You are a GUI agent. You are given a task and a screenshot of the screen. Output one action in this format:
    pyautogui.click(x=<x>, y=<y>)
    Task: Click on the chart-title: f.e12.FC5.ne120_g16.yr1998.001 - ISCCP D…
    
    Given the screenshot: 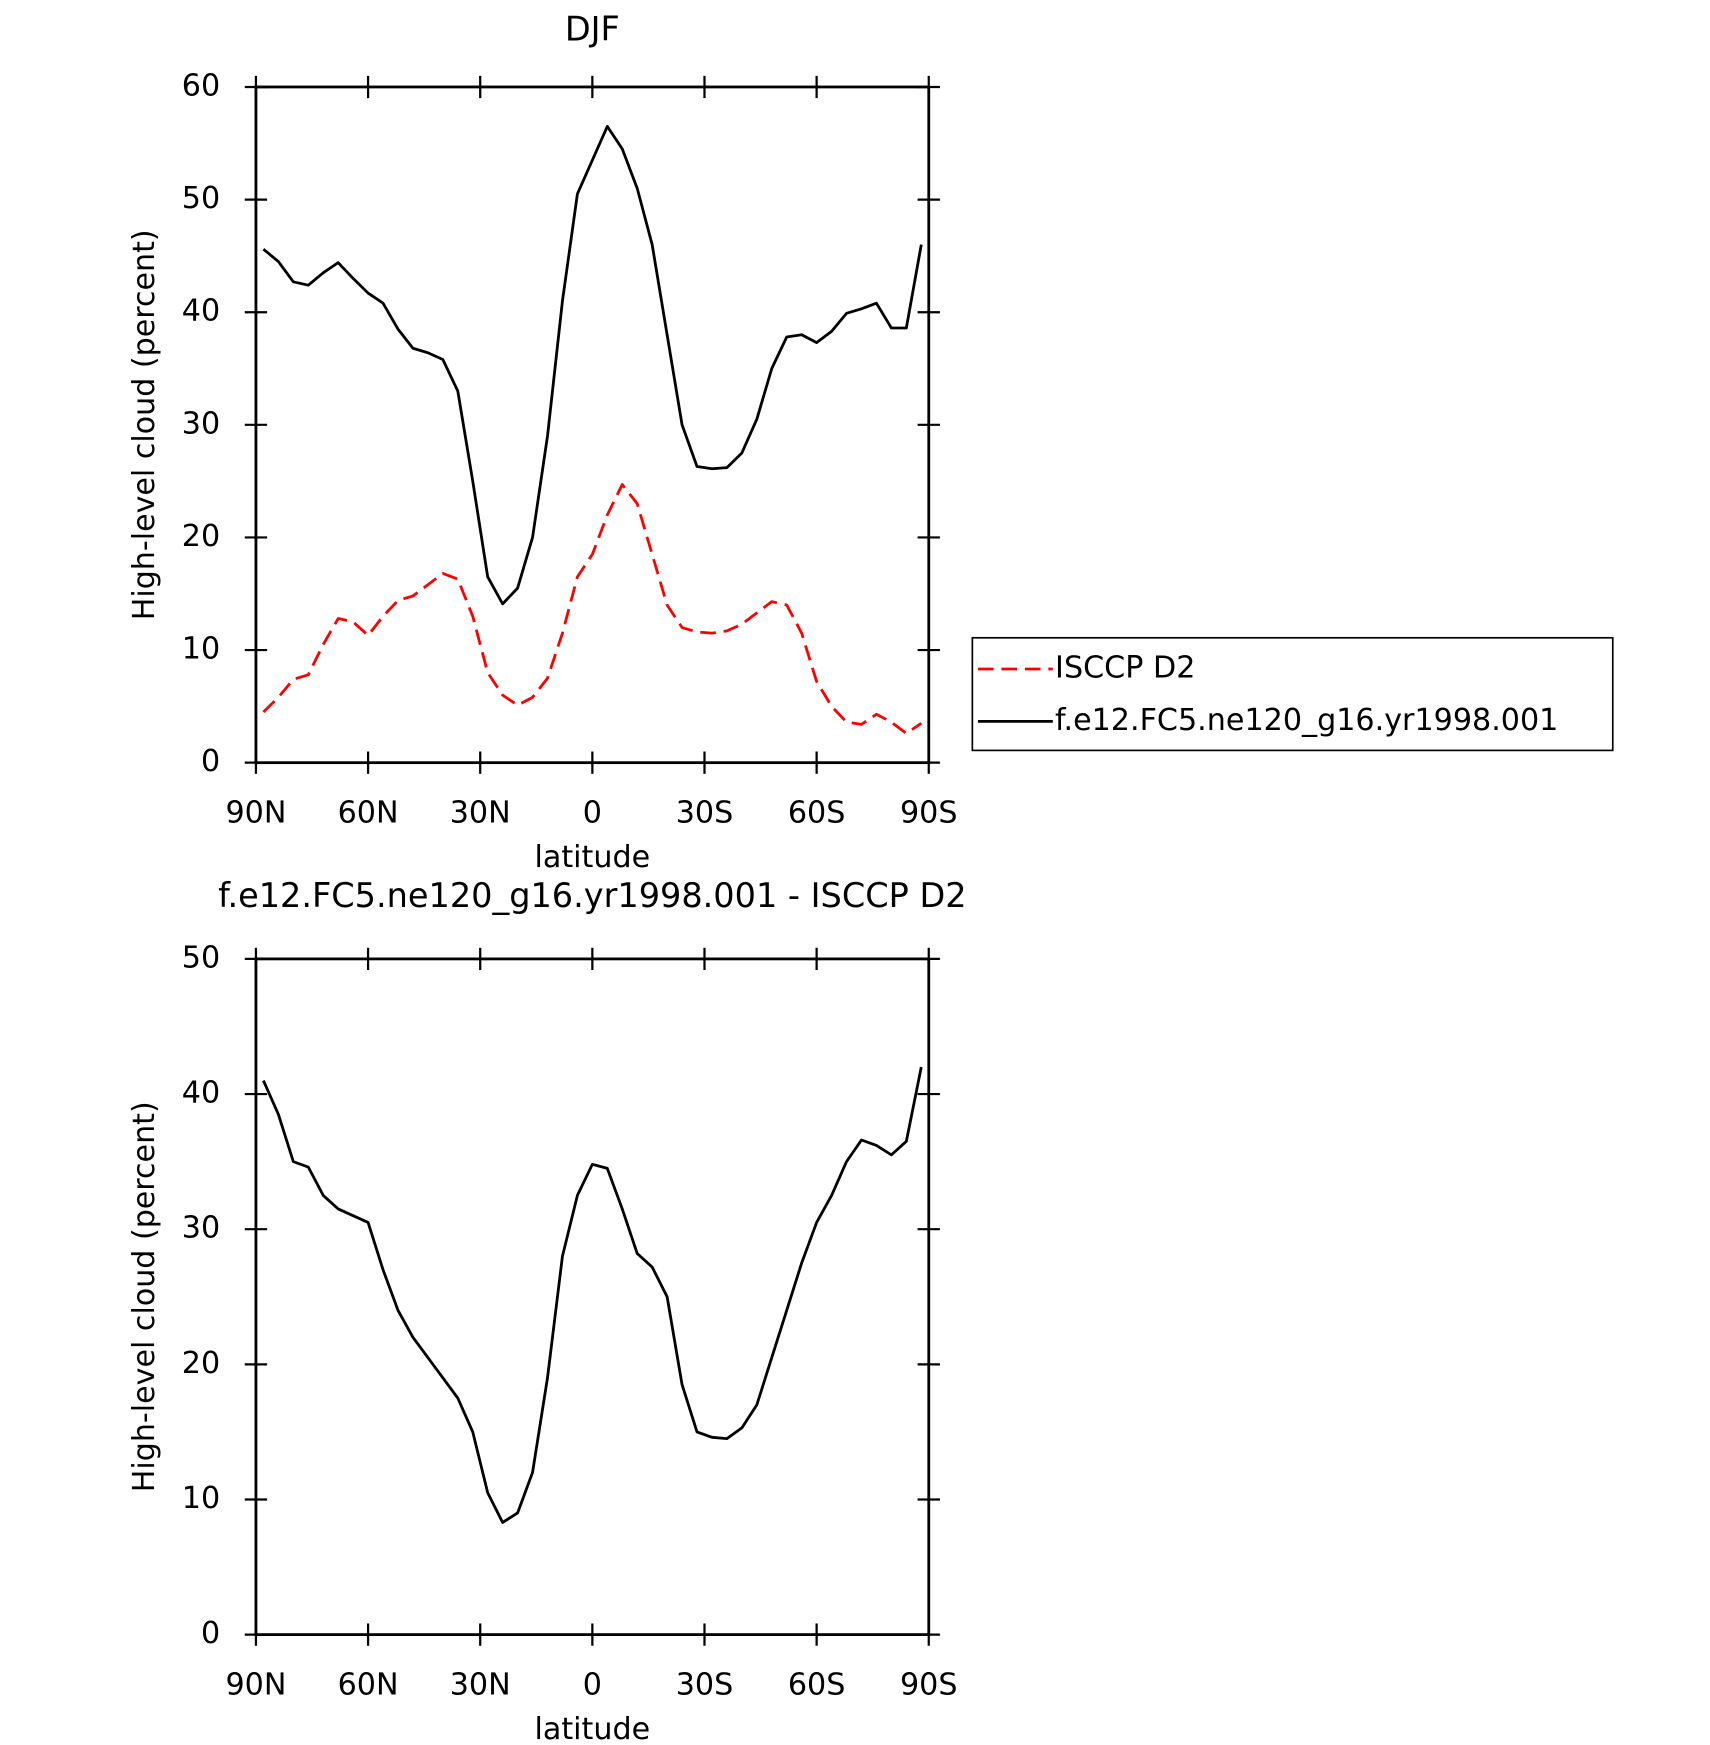 What is the action you would take?
    pyautogui.click(x=592, y=895)
    